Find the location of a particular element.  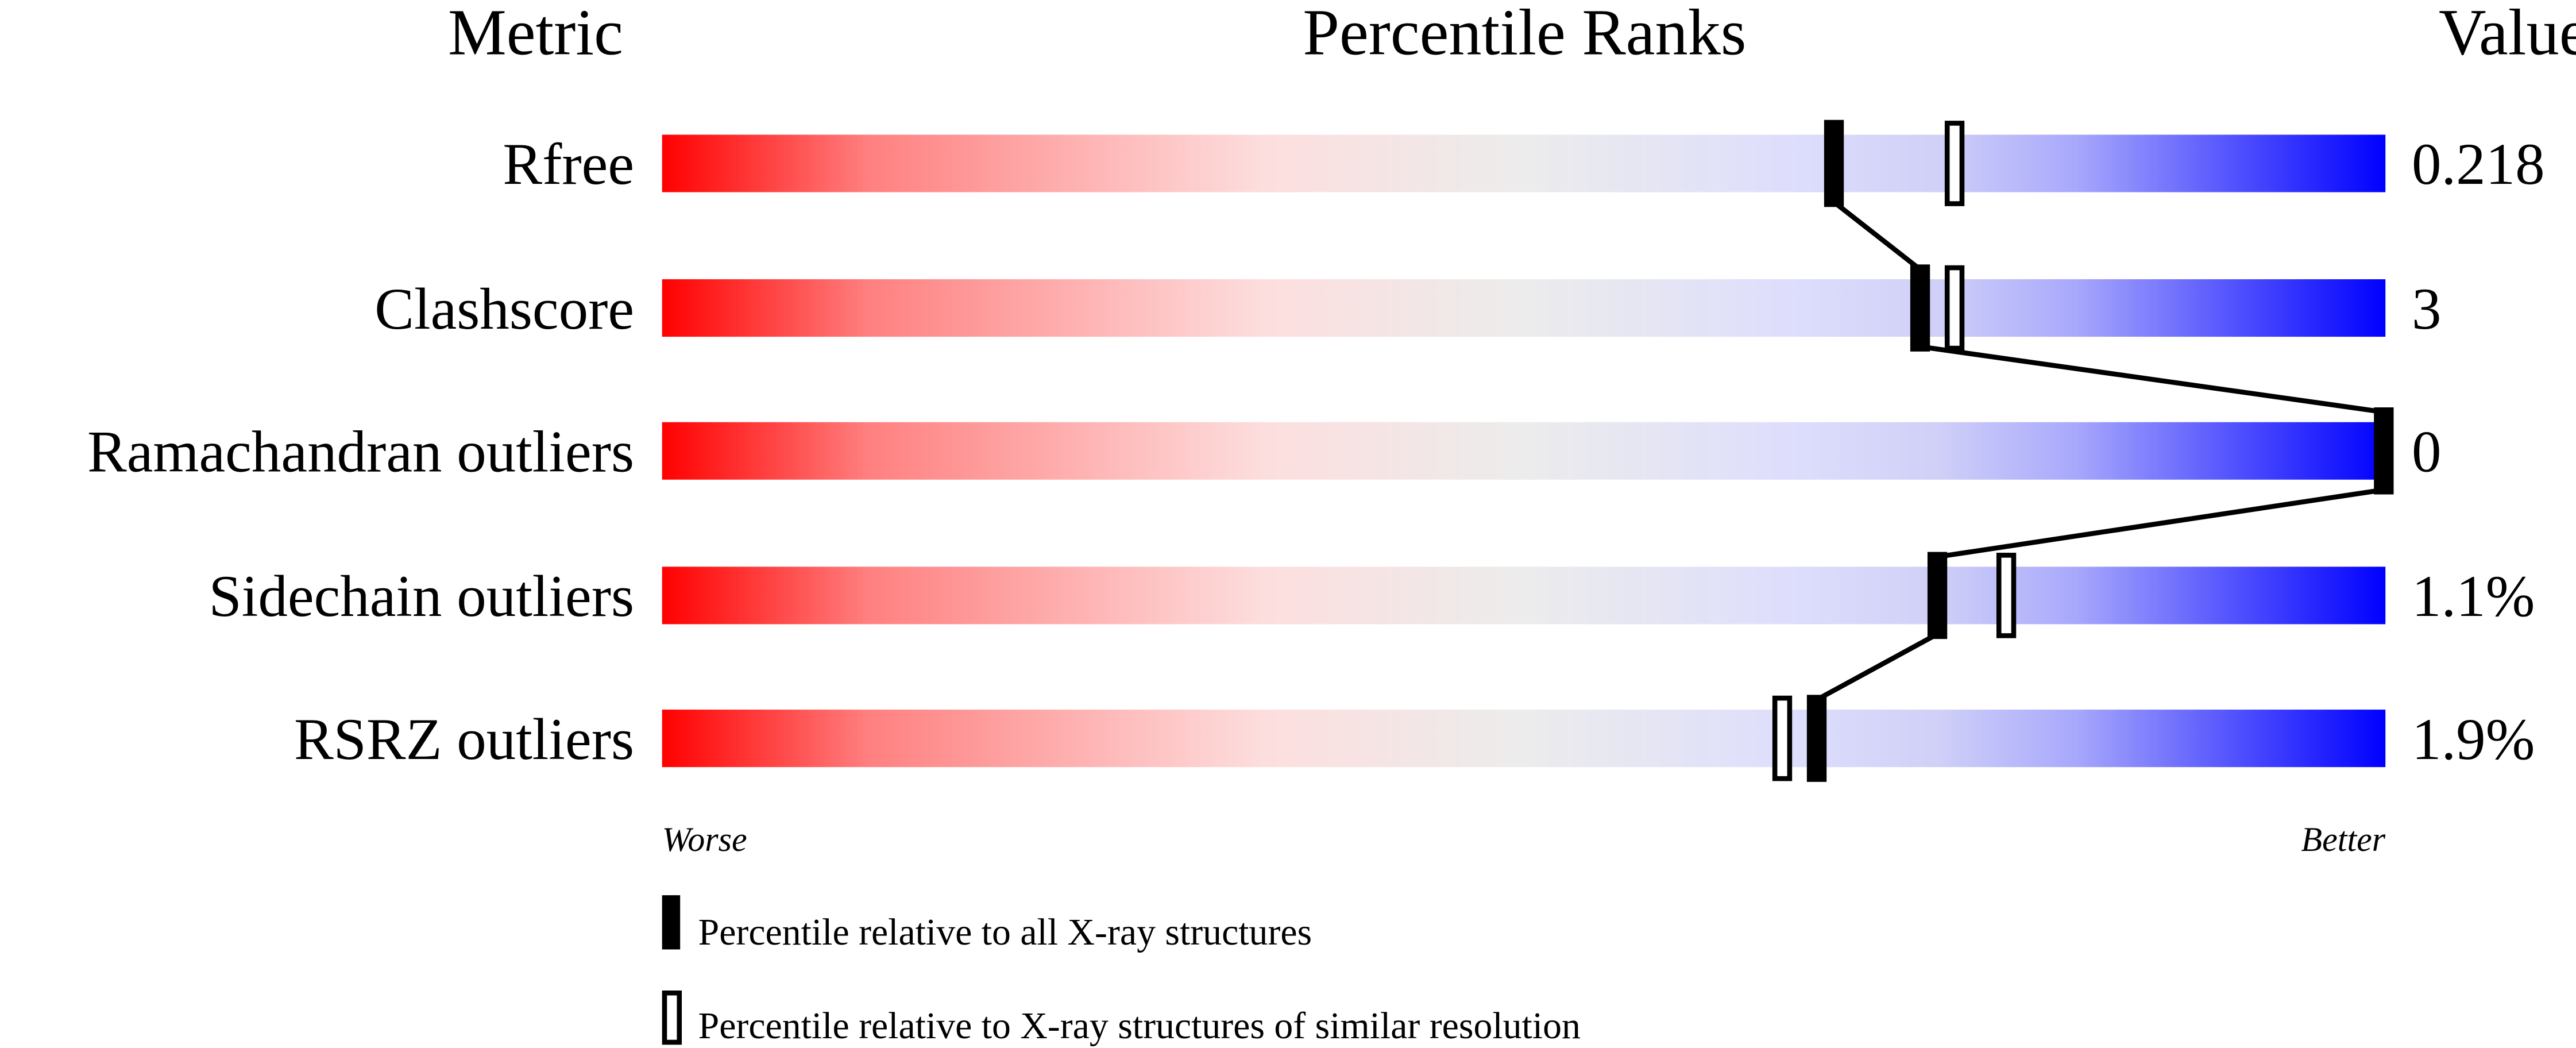

metric-value: 3 is located at coordinates (2426, 309).